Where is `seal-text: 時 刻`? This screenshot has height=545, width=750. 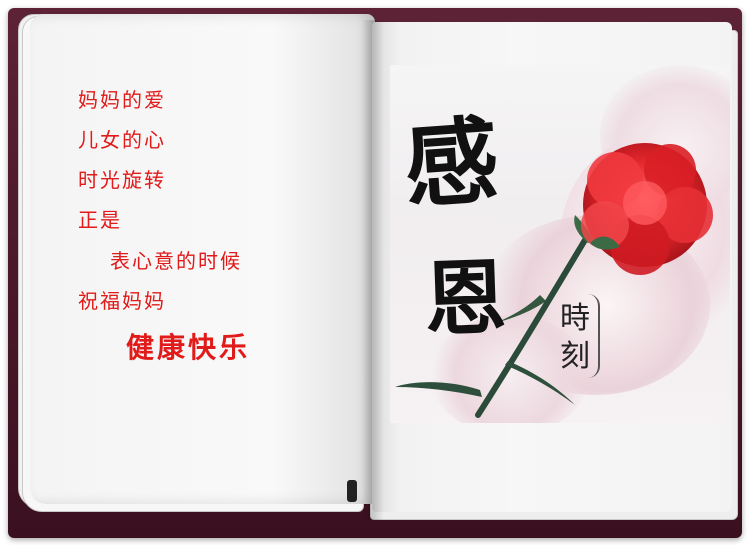
seal-text: 時 刻 is located at coordinates (575, 338).